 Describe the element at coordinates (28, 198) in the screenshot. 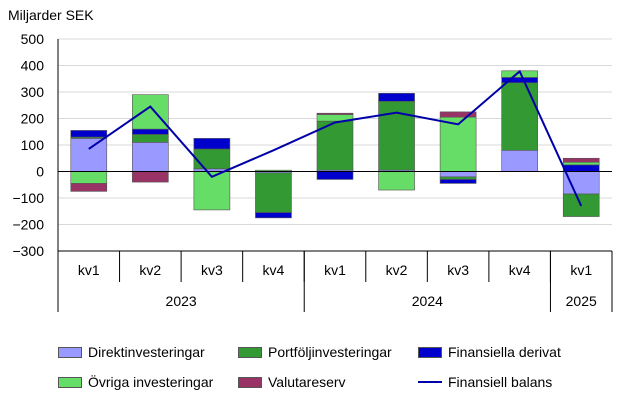

I see `y-tick-label: −100` at that location.